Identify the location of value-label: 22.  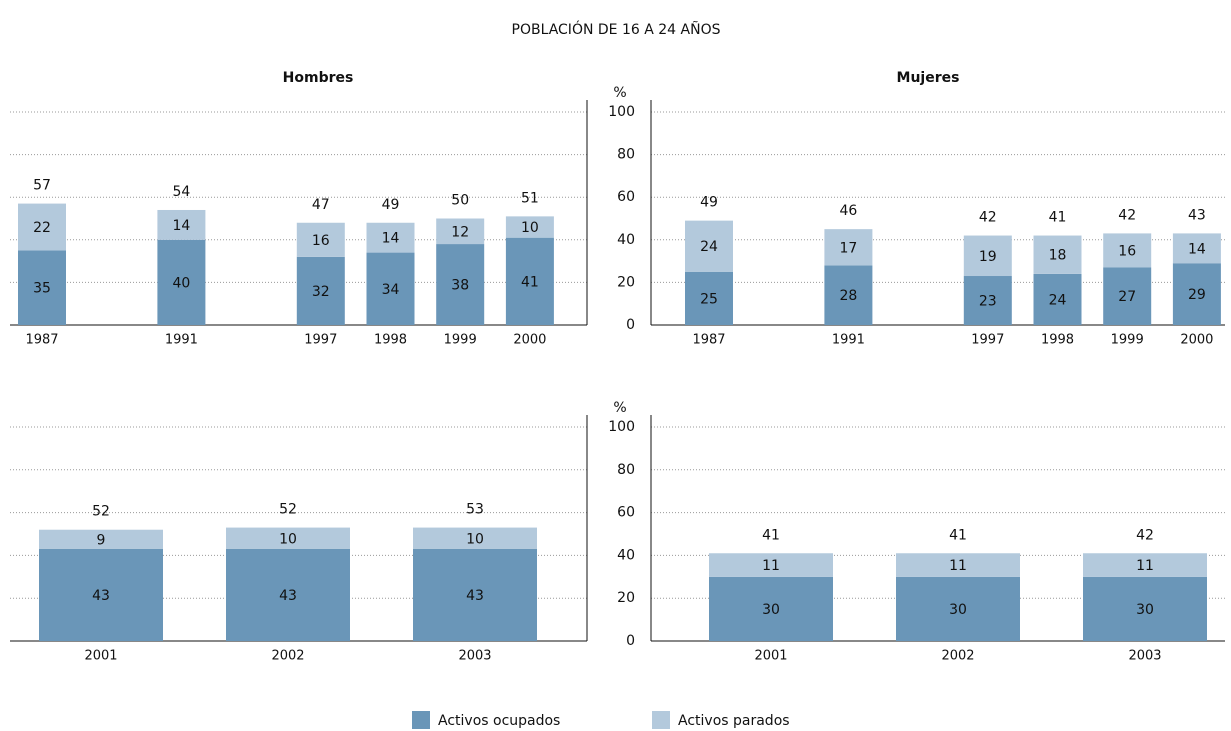
(42, 228).